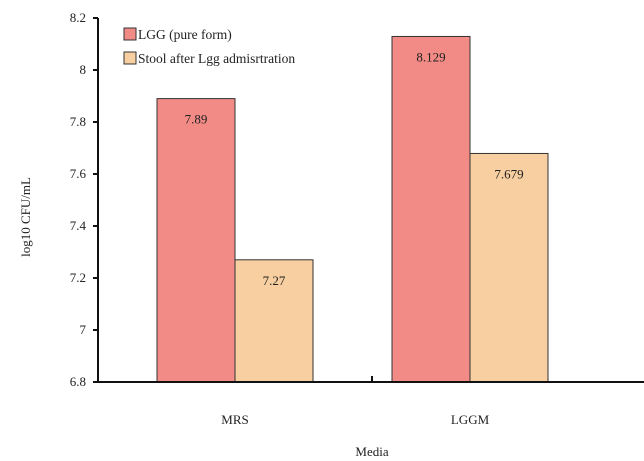 The width and height of the screenshot is (644, 461). I want to click on y-tick-label: 7, so click(83, 329).